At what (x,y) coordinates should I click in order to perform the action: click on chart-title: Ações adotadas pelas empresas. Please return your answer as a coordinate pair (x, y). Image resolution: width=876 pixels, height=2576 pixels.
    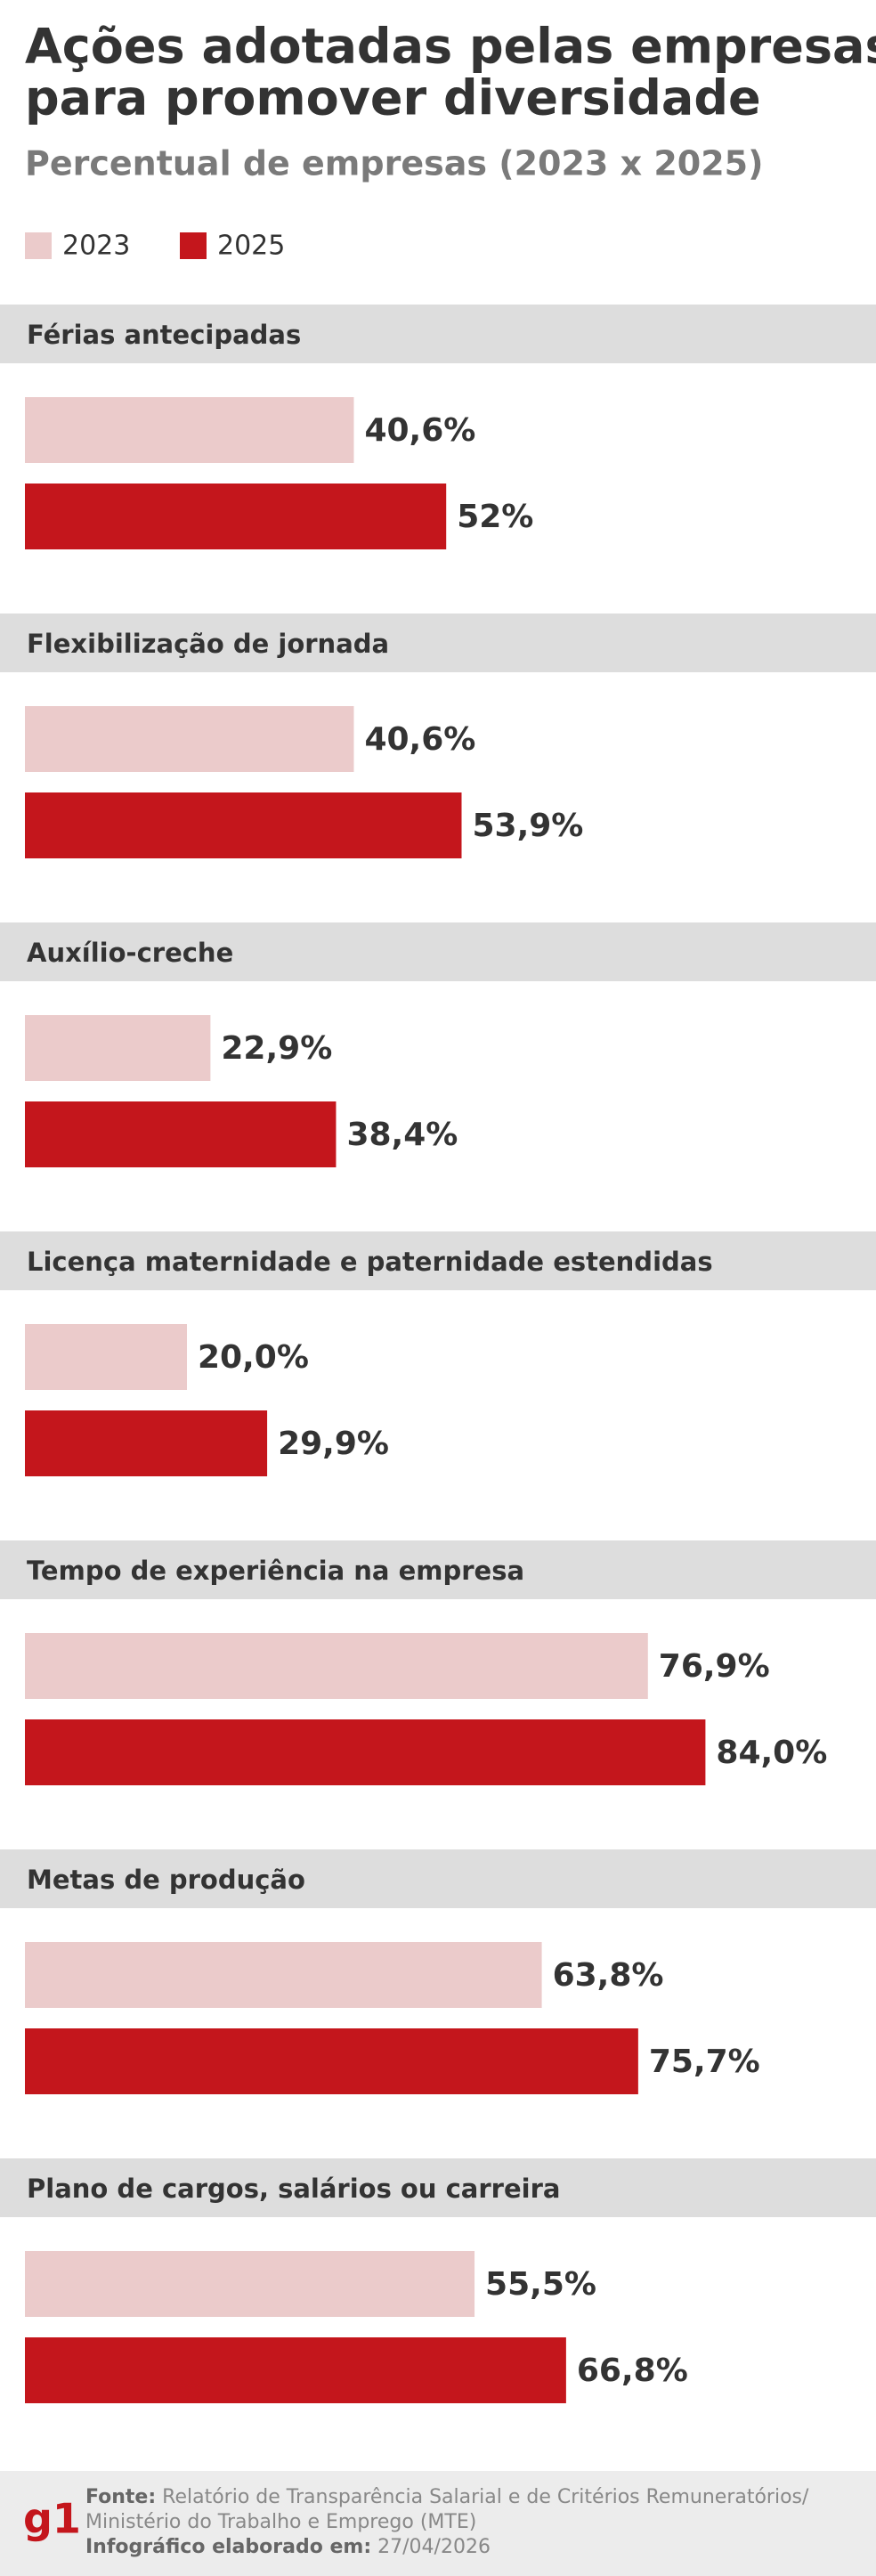
    Looking at the image, I should click on (451, 47).